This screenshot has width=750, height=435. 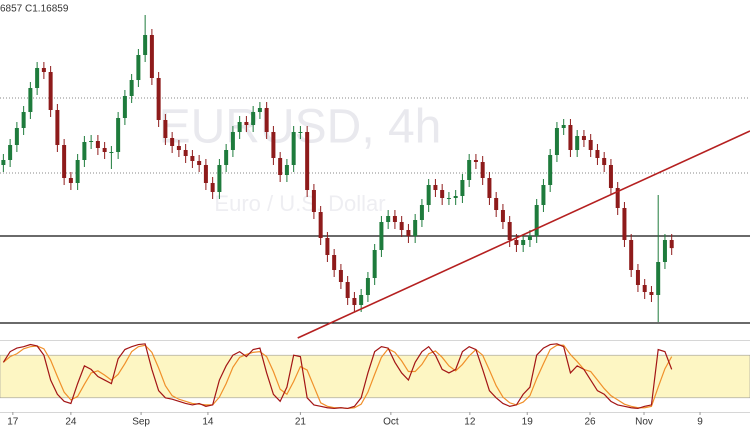 I want to click on oscillator-line, so click(x=337, y=376).